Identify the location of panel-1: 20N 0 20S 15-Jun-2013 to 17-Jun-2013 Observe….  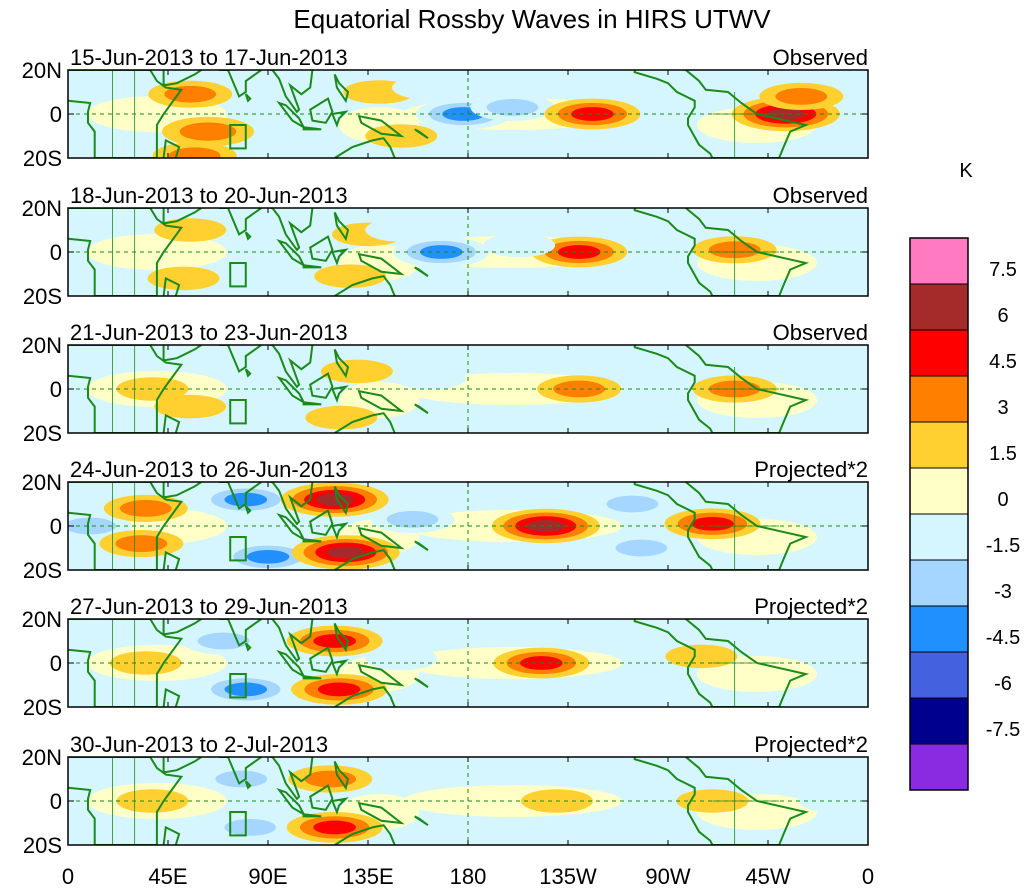
(445, 108).